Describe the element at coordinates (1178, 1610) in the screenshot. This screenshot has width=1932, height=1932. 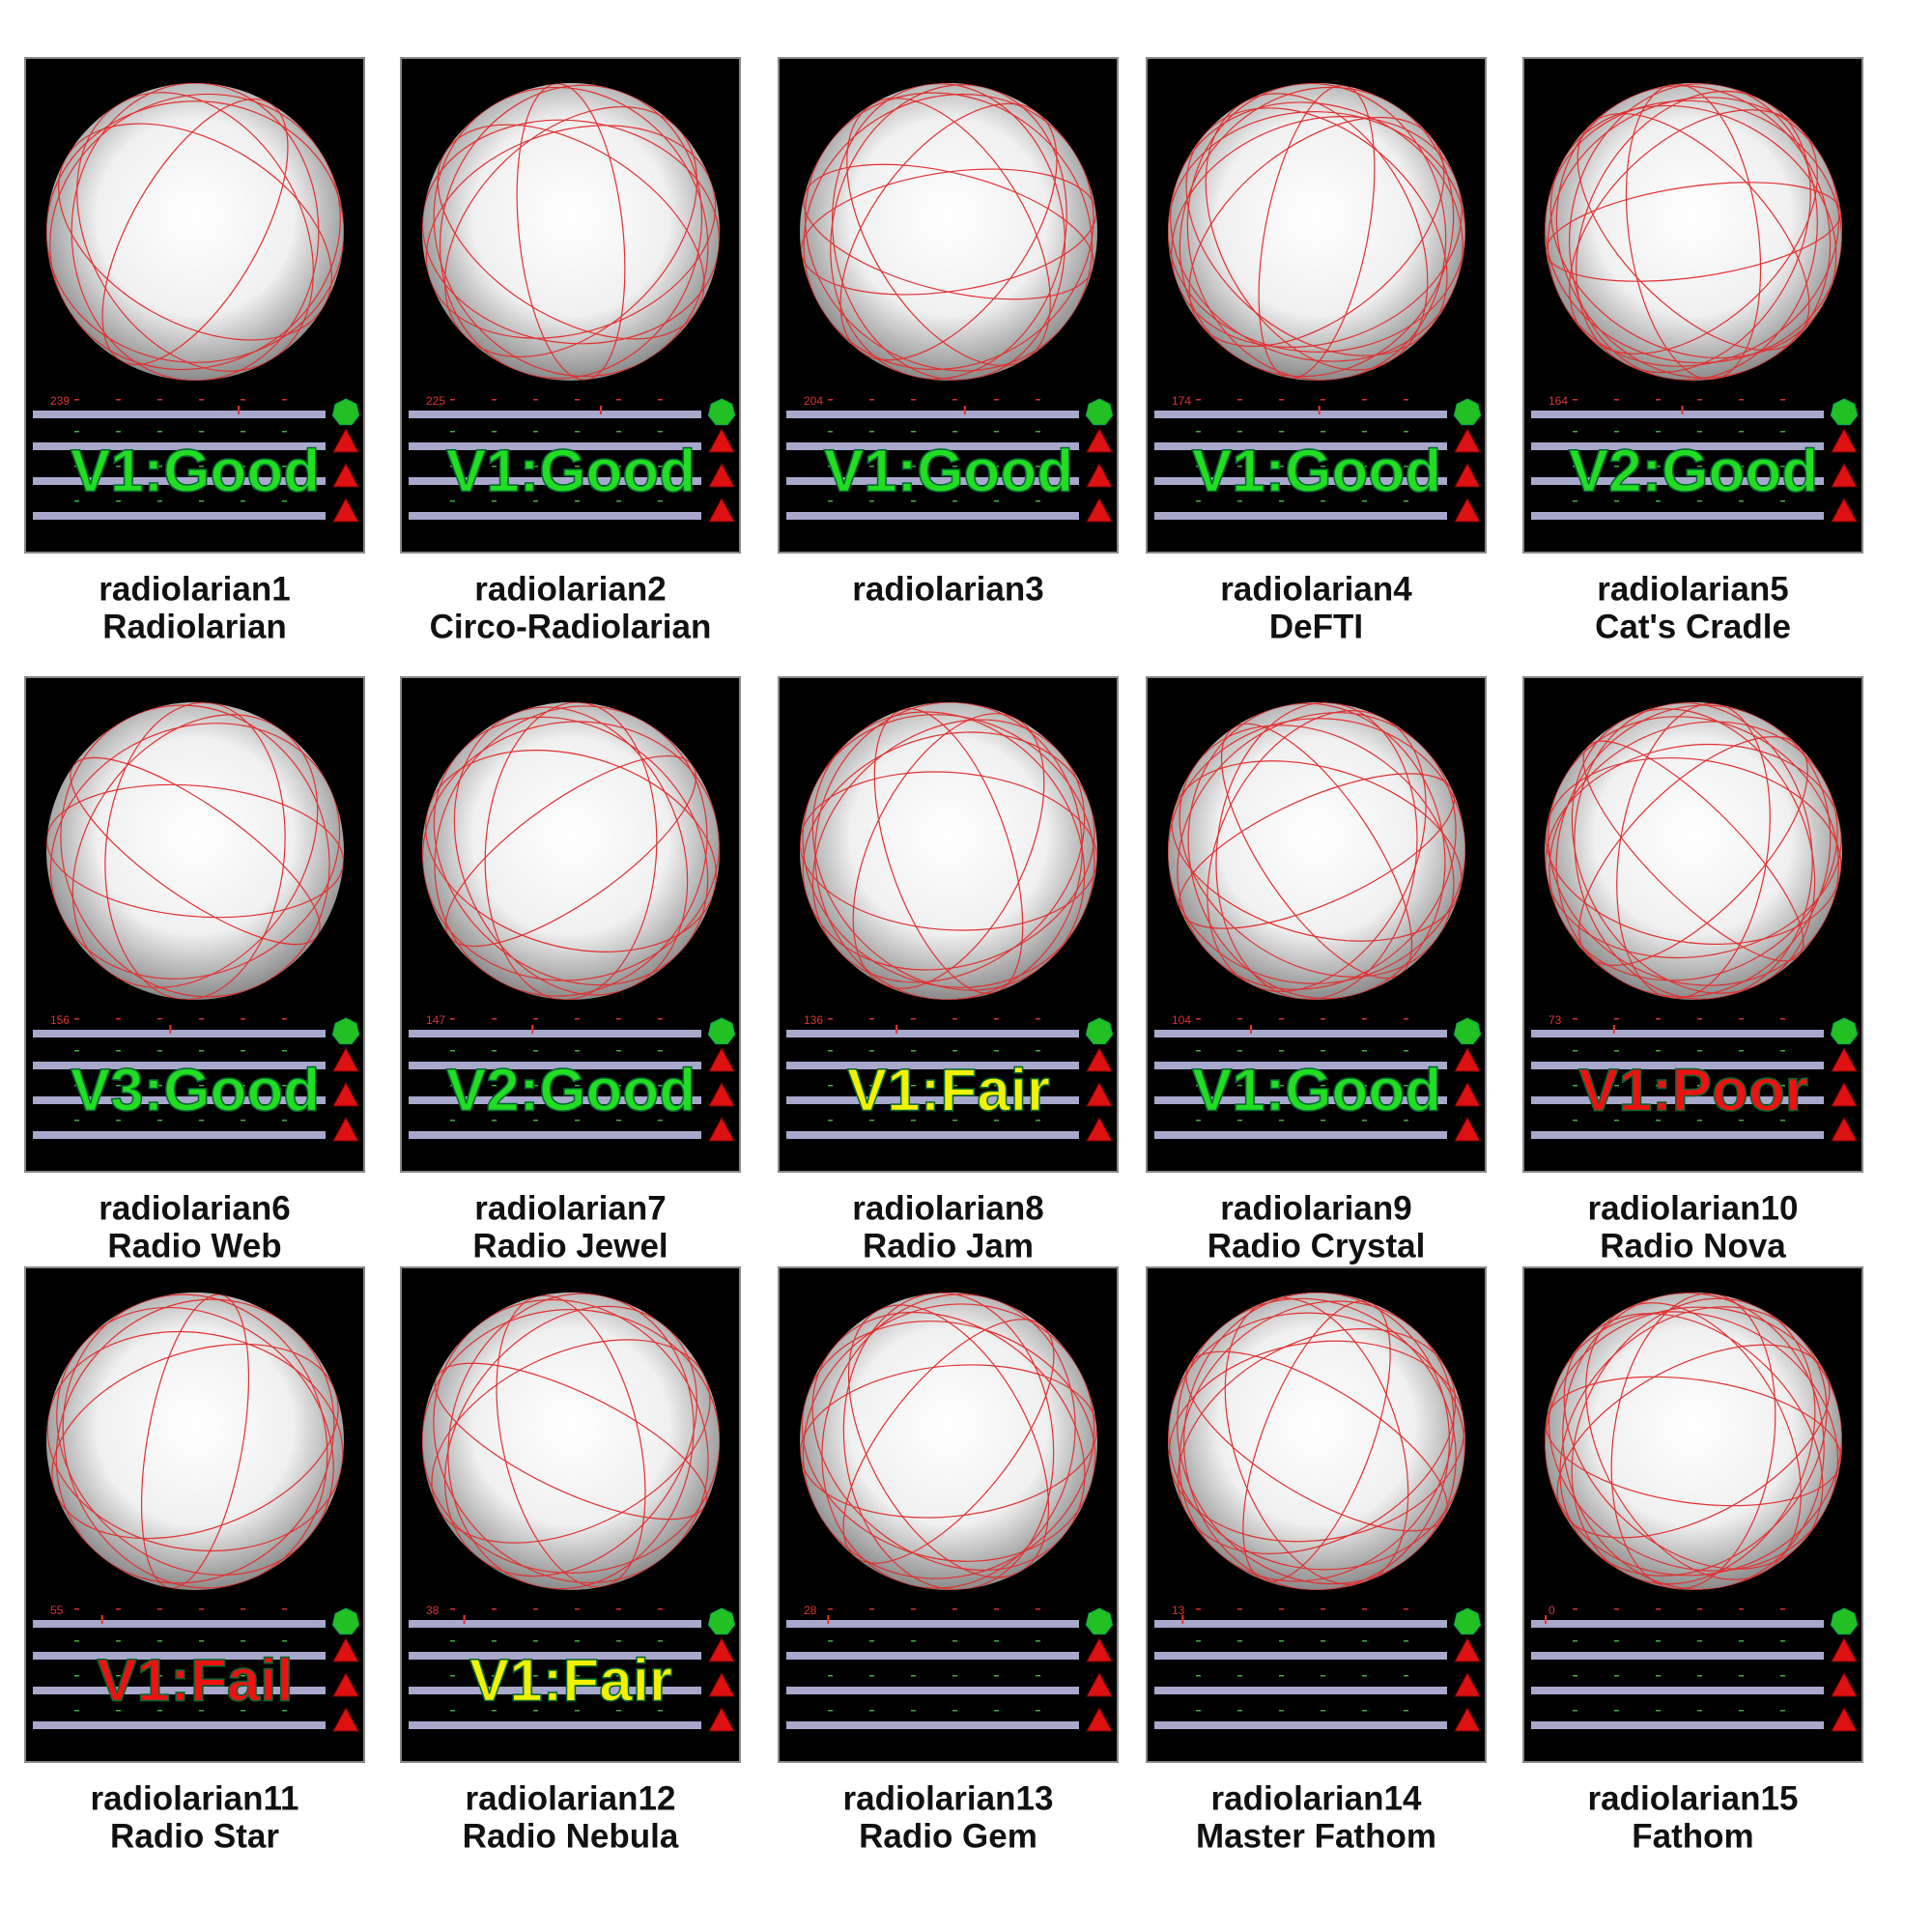
I see `move-count: 13` at that location.